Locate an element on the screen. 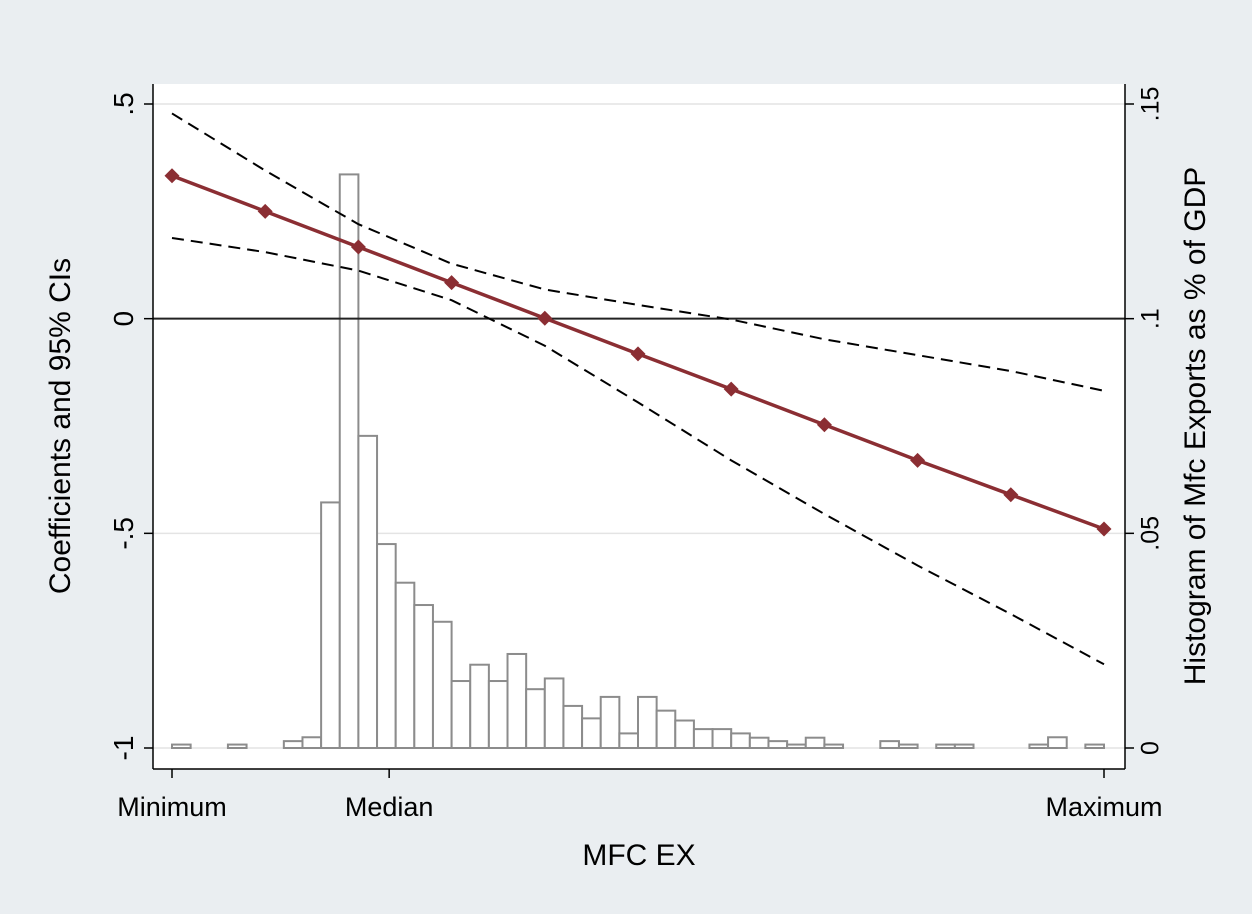  x-tick-label: Maximum is located at coordinates (1103, 807).